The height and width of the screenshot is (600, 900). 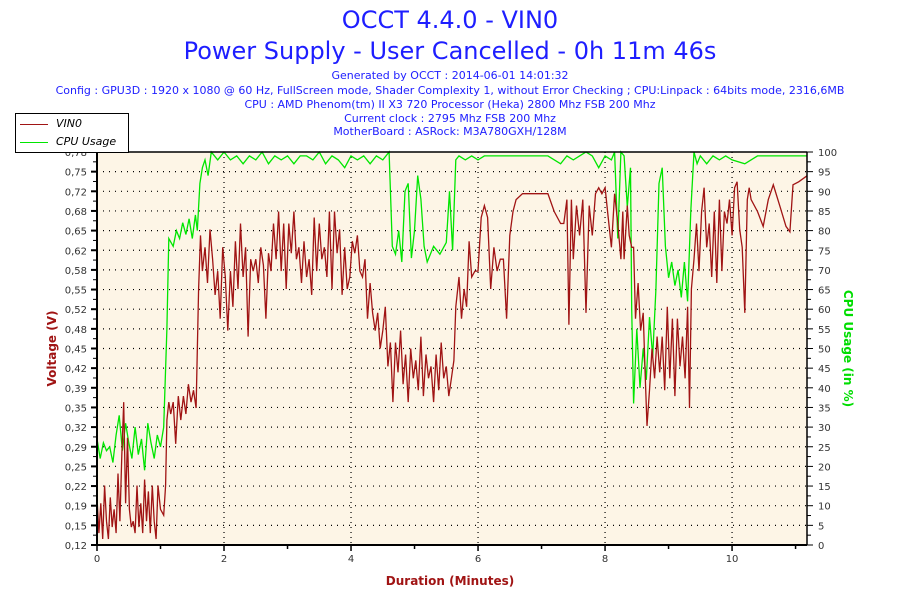 I want to click on y2-tick-label: 35, so click(x=824, y=408).